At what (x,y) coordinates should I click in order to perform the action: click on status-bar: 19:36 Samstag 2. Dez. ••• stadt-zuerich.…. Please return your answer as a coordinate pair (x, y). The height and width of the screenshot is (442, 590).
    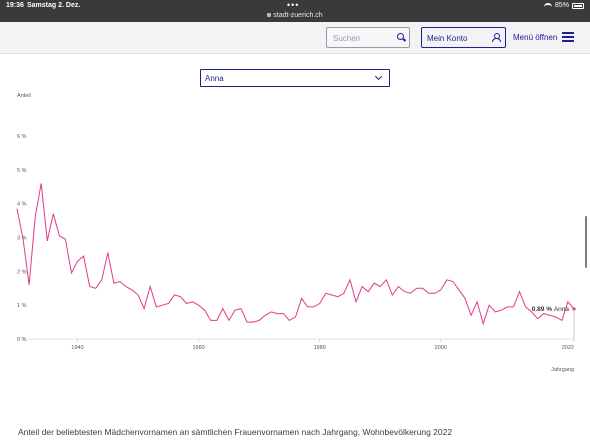
    Looking at the image, I should click on (295, 11).